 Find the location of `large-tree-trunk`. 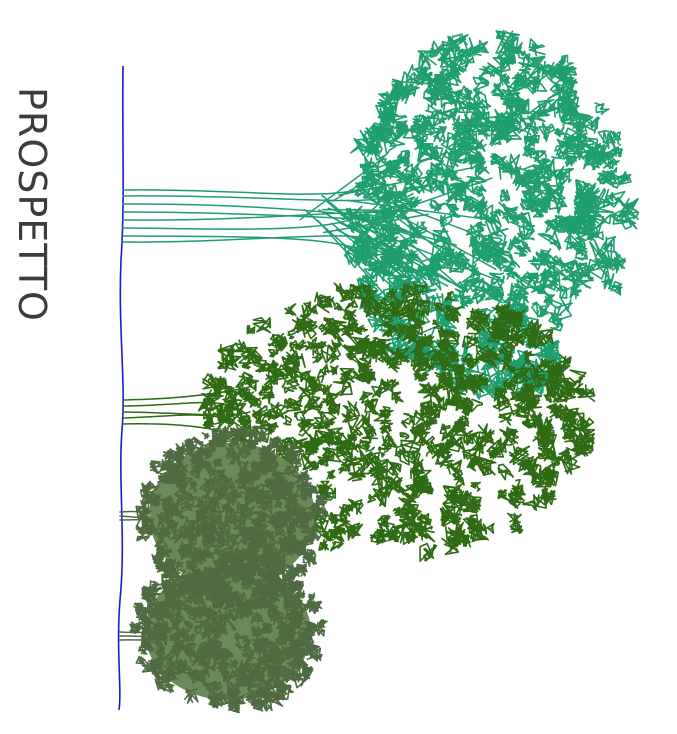

large-tree-trunk is located at coordinates (314, 230).